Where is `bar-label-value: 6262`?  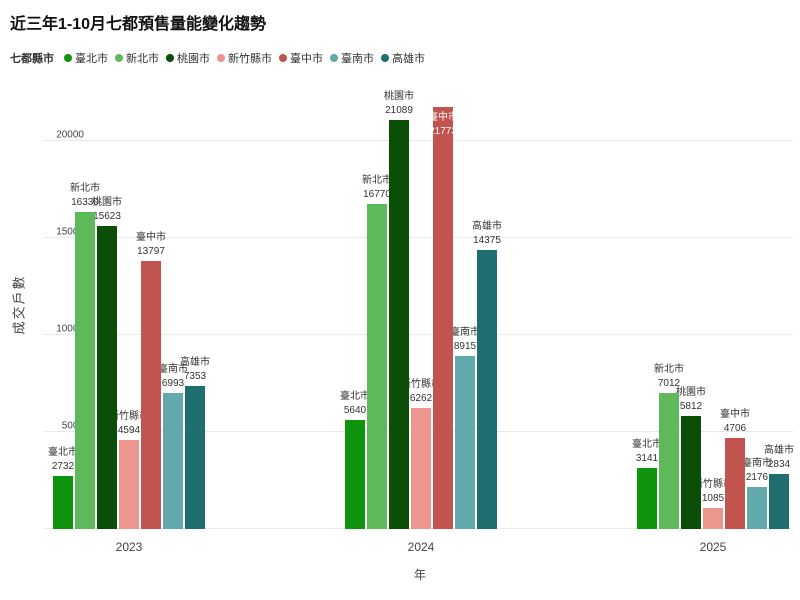
bar-label-value: 6262 is located at coordinates (421, 398).